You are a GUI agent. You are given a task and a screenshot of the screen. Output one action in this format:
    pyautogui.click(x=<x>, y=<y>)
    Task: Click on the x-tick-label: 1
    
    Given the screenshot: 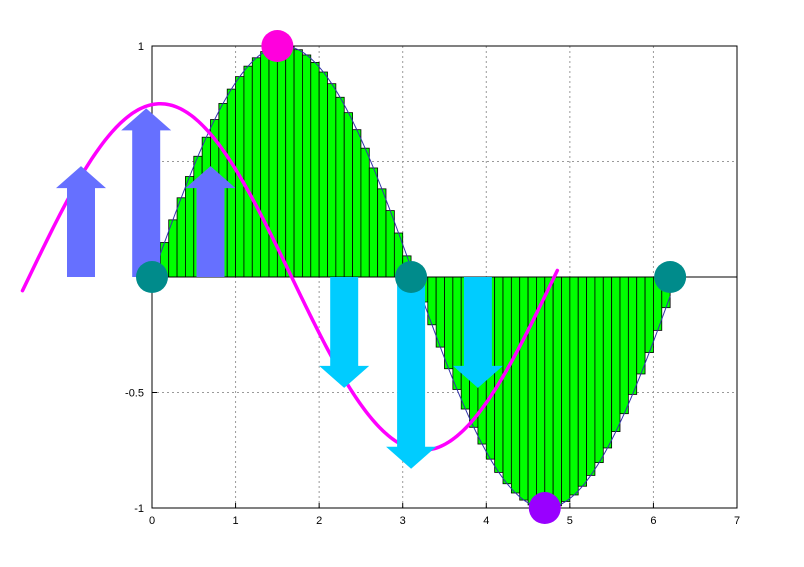 What is the action you would take?
    pyautogui.click(x=236, y=521)
    